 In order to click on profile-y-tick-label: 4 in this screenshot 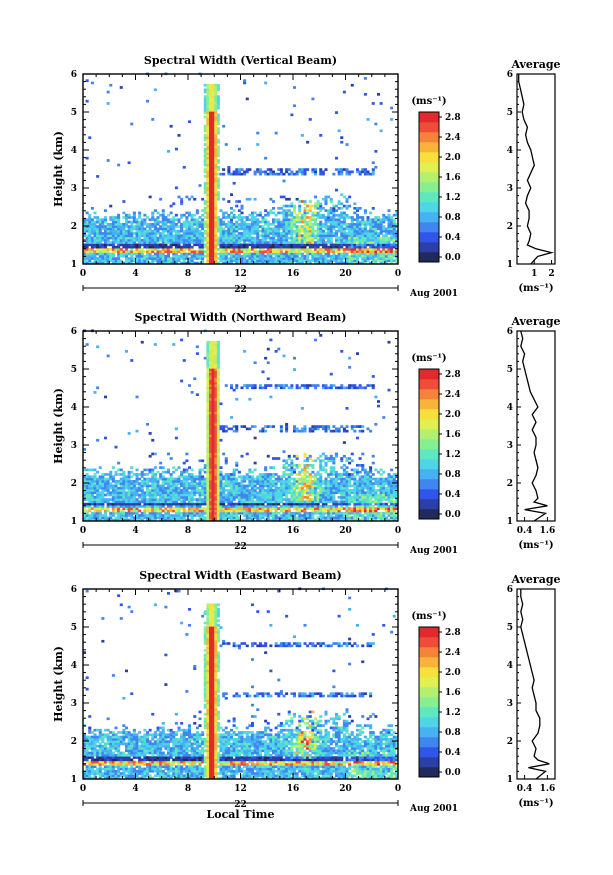, I will do `click(510, 151)`.